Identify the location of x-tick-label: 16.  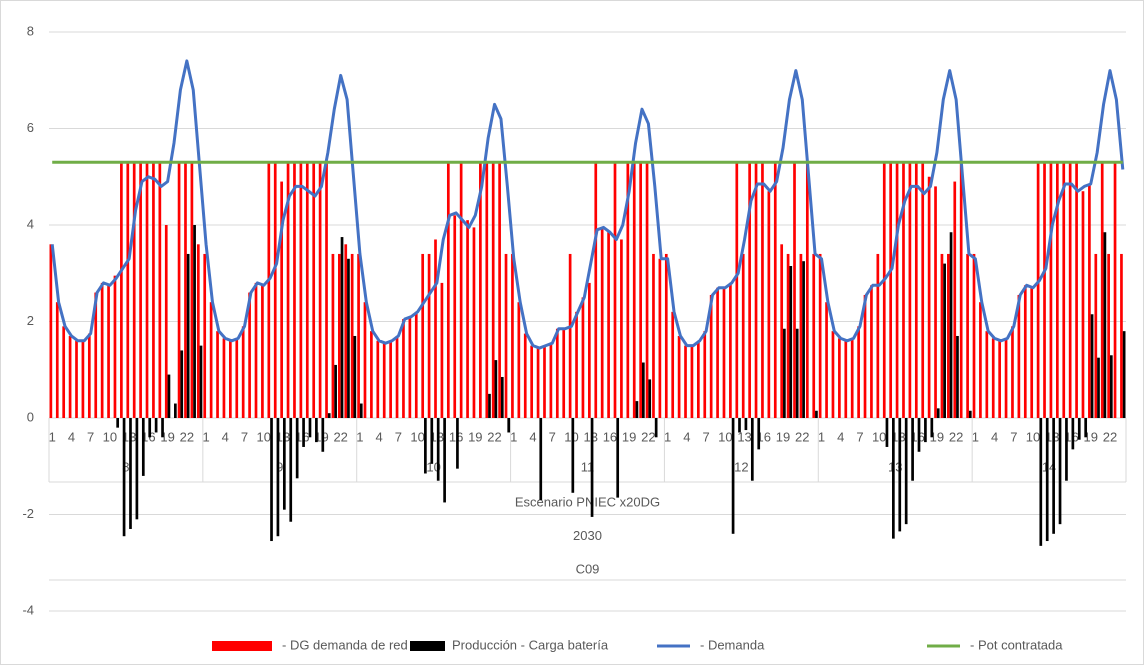
(610, 436).